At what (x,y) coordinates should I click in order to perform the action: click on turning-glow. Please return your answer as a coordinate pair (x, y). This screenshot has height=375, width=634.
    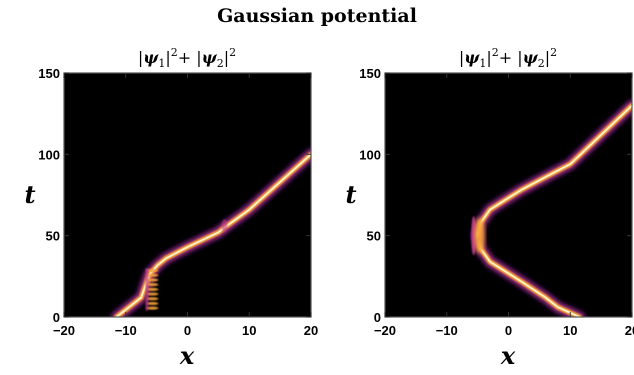
    Looking at the image, I should click on (479, 235).